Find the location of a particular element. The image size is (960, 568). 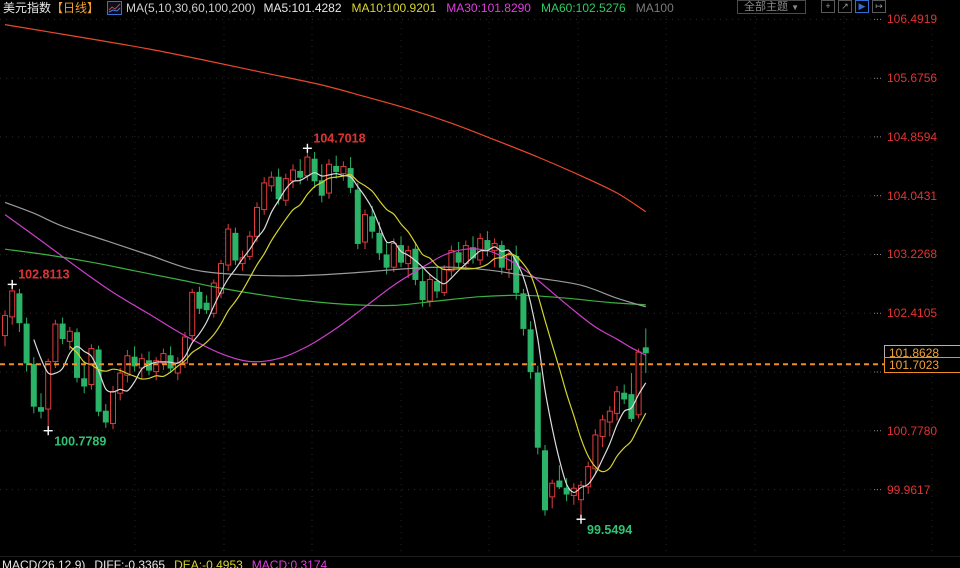

ma-value-label: MA5:101.4282 is located at coordinates (302, 7).